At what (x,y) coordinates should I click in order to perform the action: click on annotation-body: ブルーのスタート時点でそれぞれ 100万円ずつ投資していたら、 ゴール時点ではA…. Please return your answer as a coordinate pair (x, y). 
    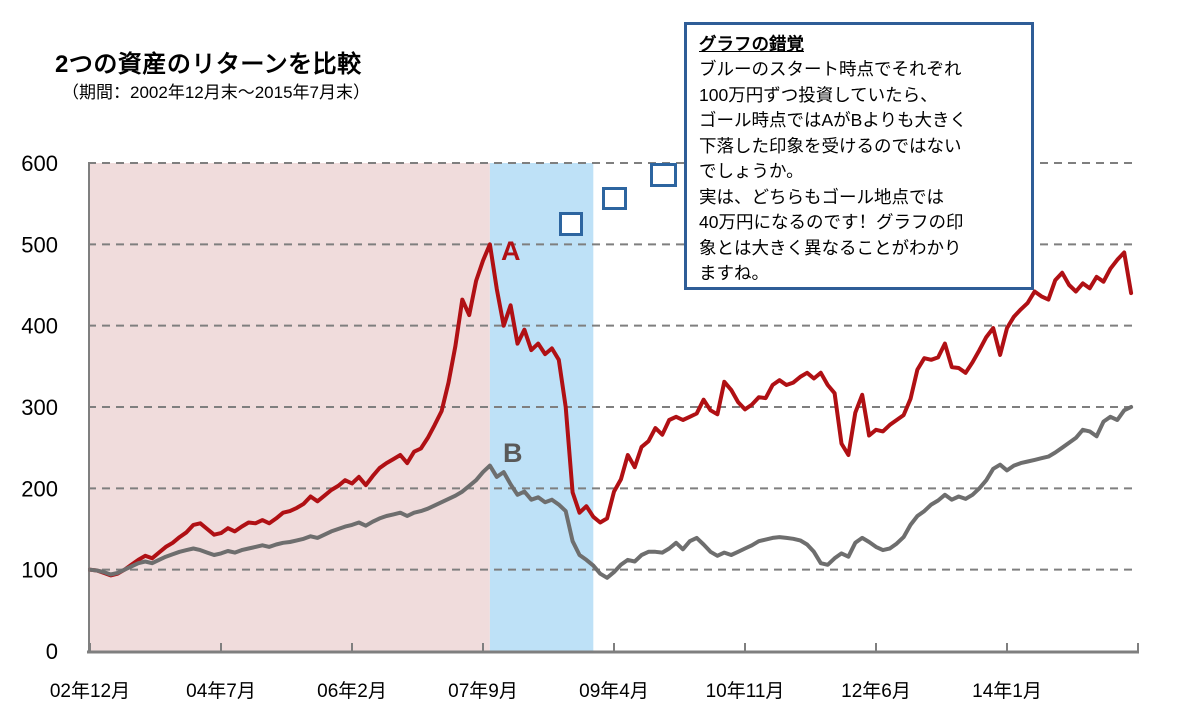
    Looking at the image, I should click on (833, 171).